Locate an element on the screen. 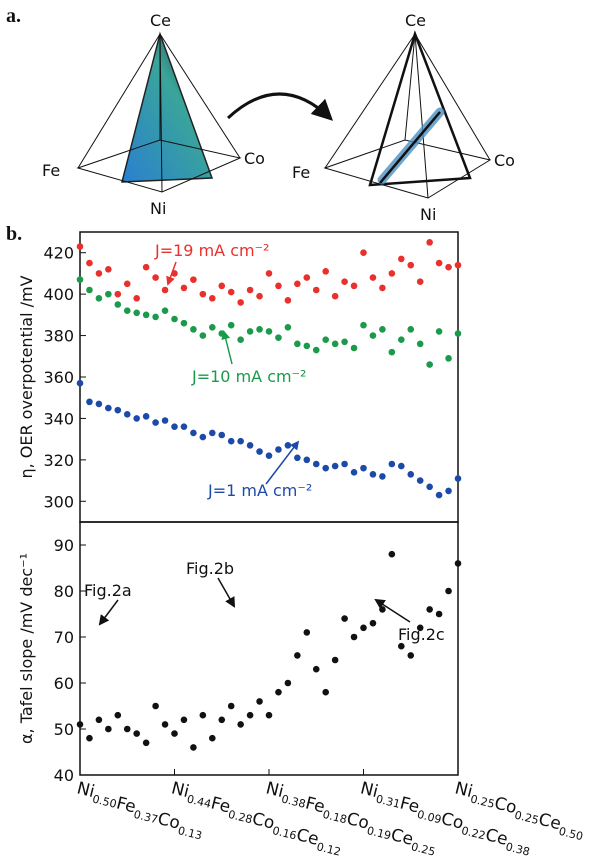 The height and width of the screenshot is (860, 590). series-label: J=19 mA cm⁻² is located at coordinates (211, 250).